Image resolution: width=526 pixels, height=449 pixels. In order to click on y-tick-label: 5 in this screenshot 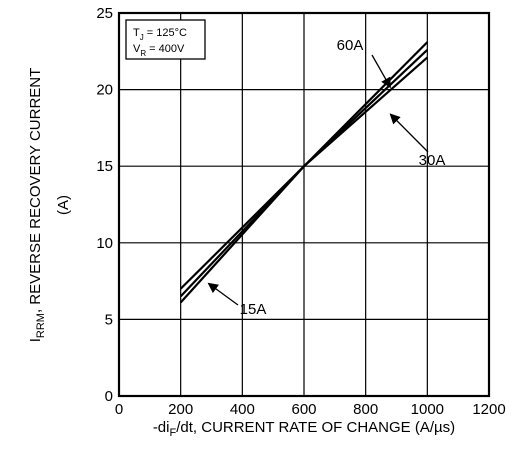, I will do `click(109, 319)`.